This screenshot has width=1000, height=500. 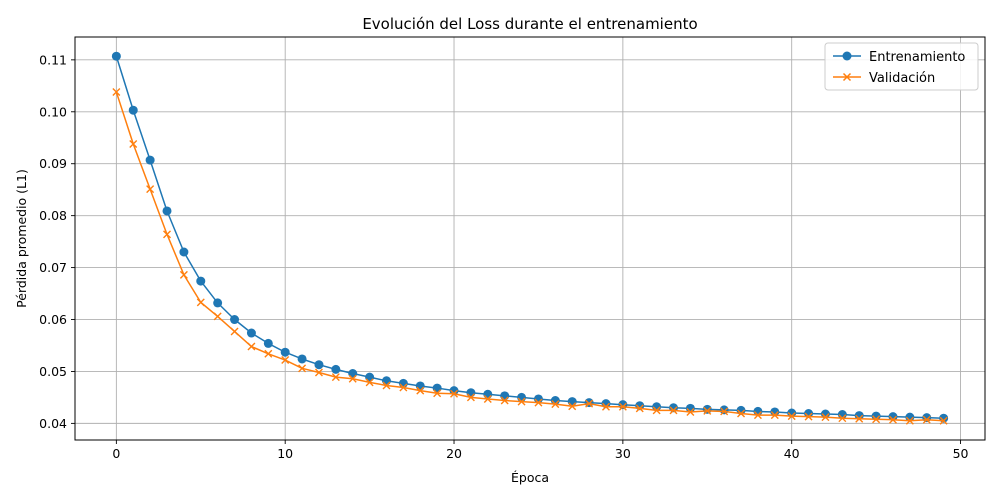 What do you see at coordinates (53, 423) in the screenshot?
I see `y-tick-label: 0.04` at bounding box center [53, 423].